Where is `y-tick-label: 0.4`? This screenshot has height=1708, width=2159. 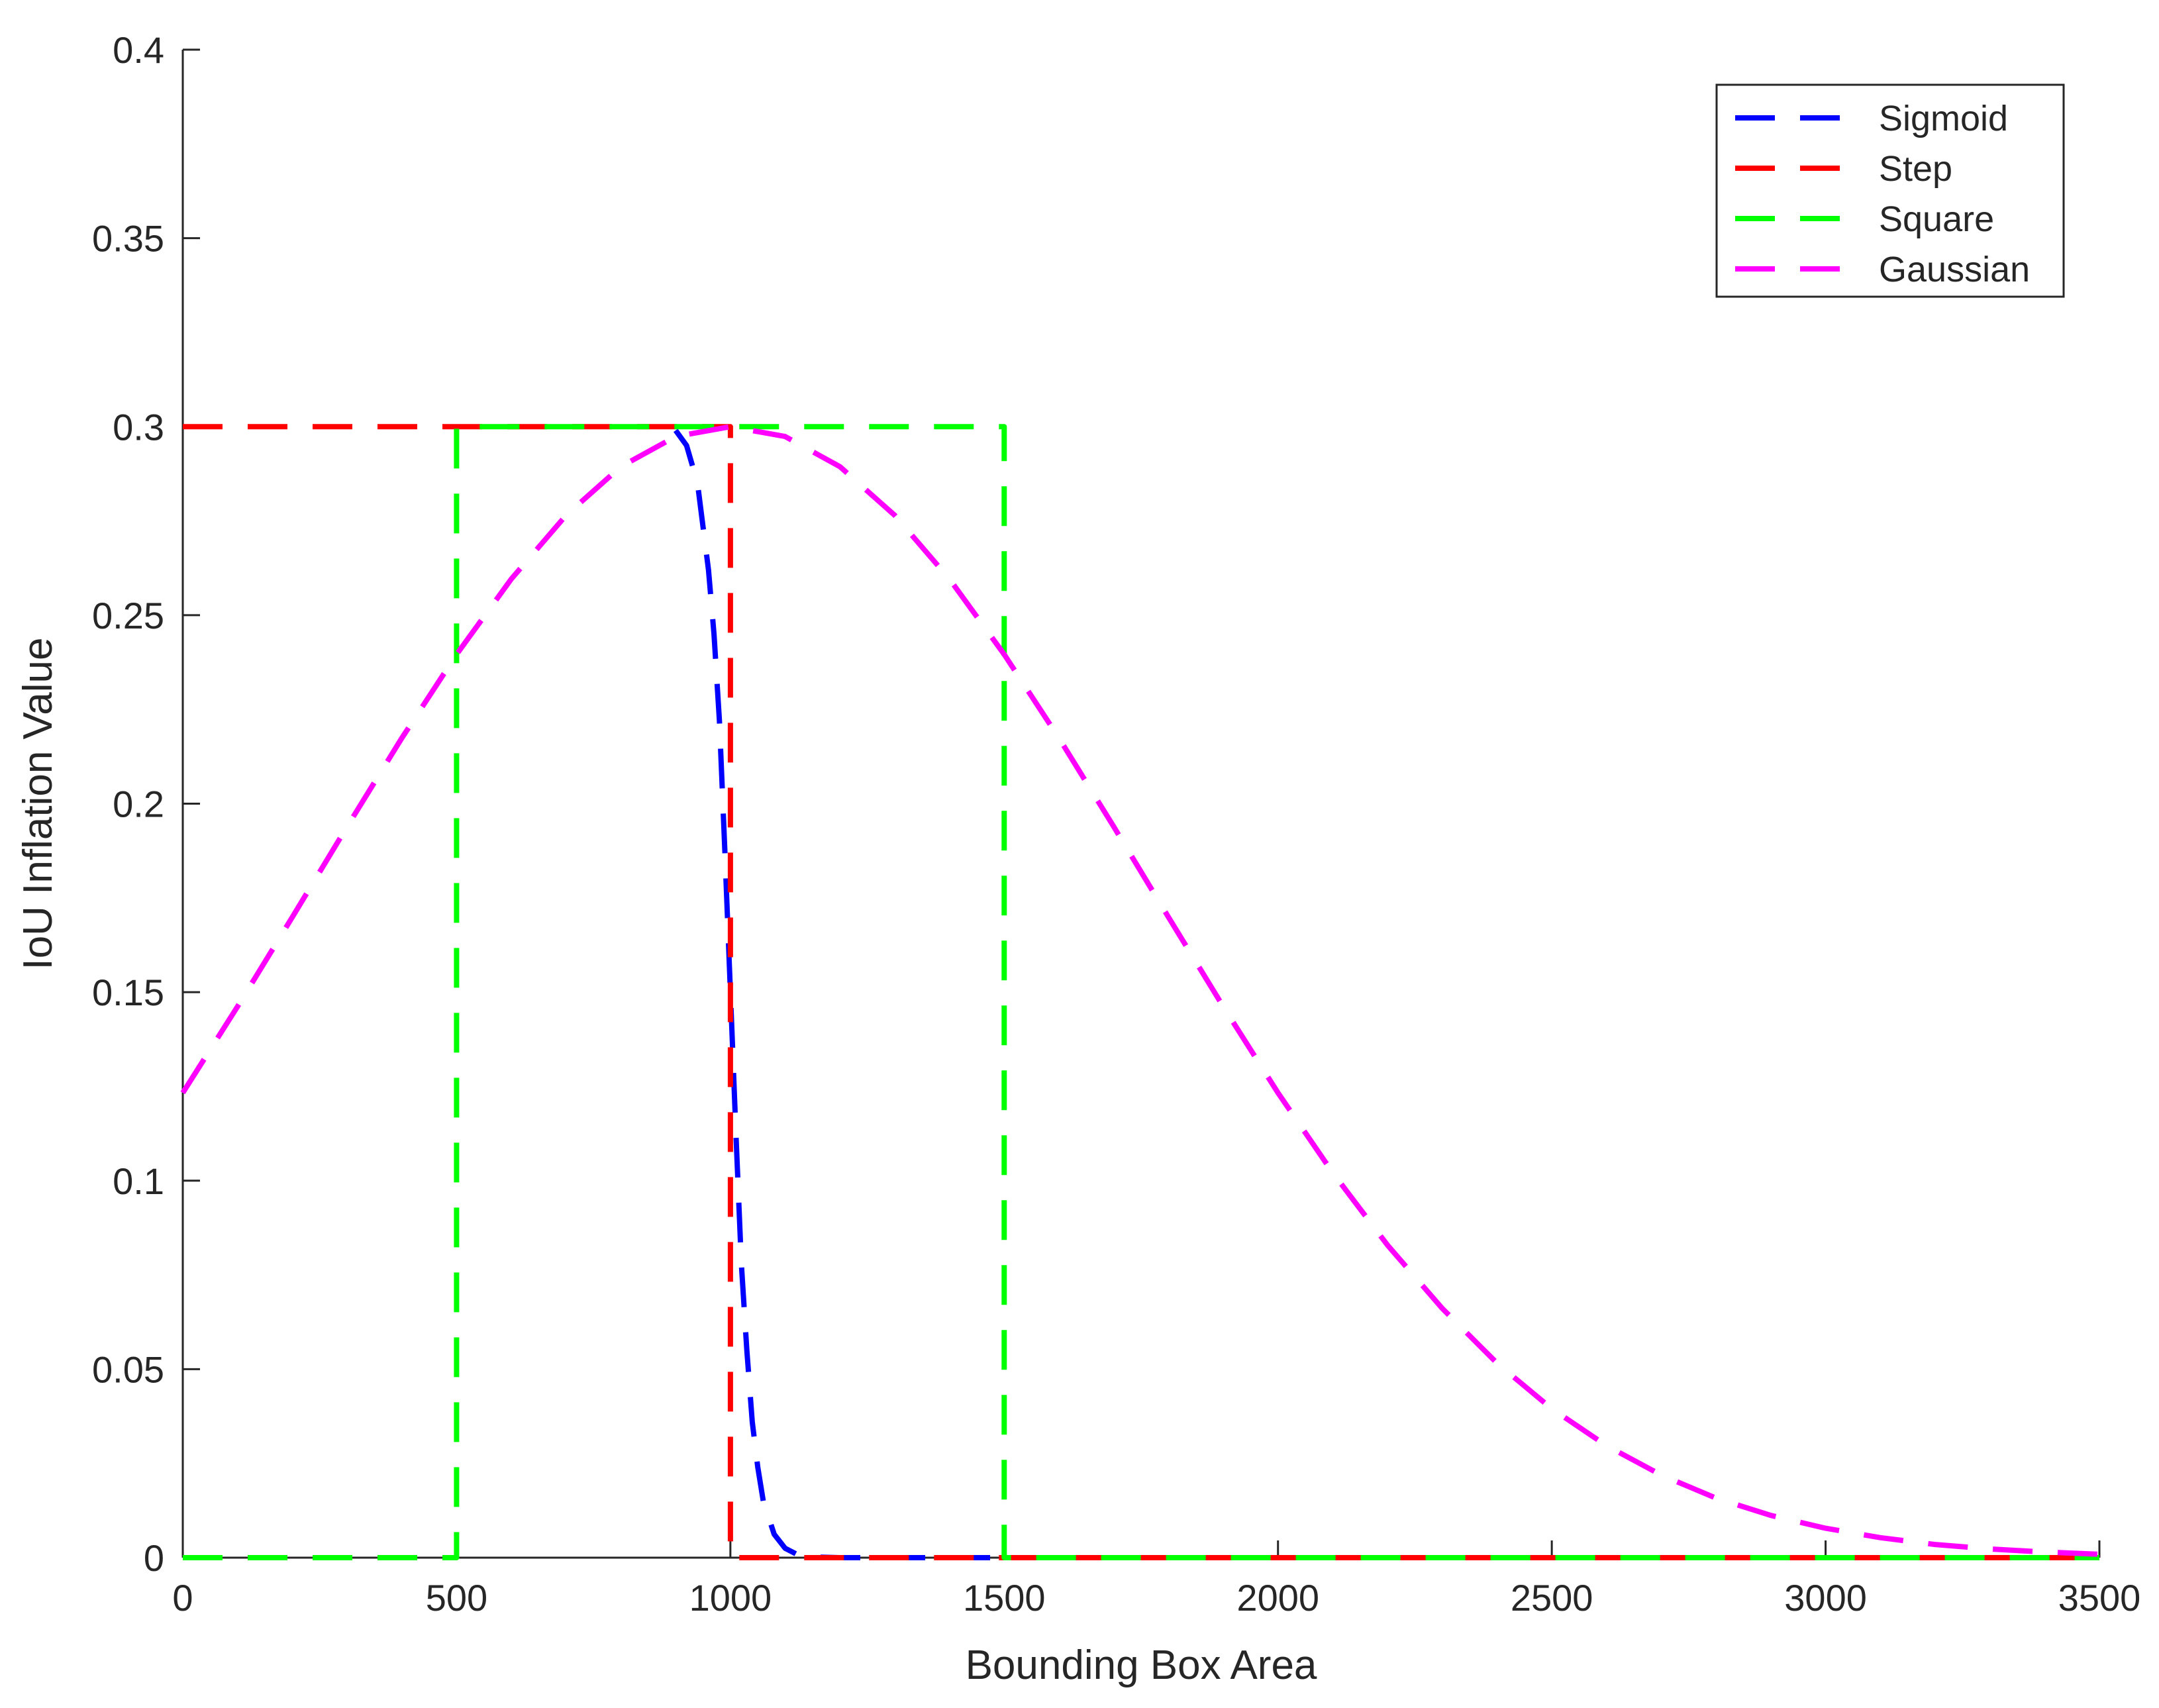 y-tick-label: 0.4 is located at coordinates (138, 50).